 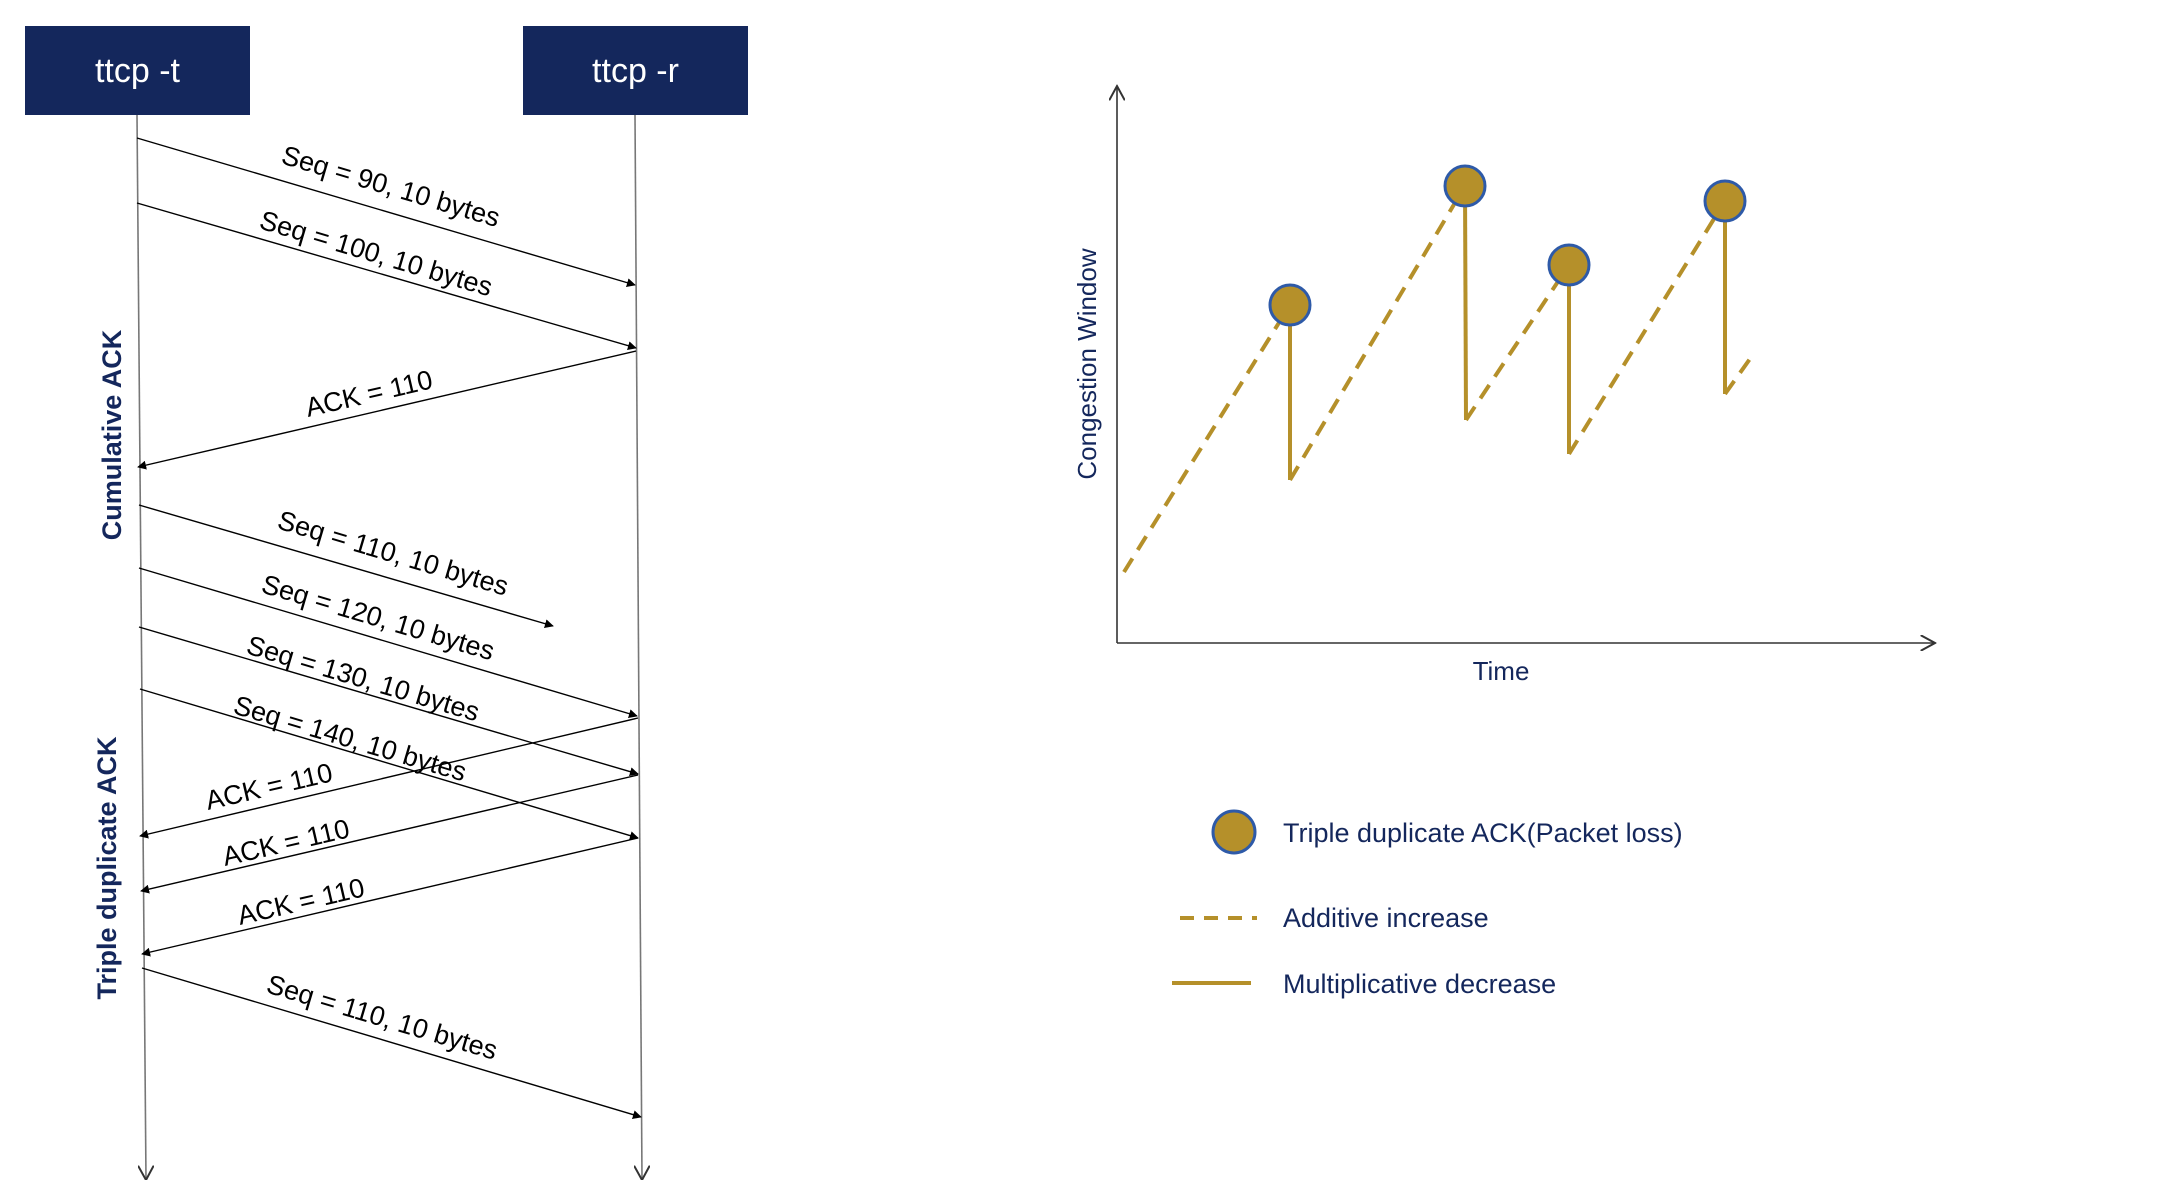 I want to click on sender-host: ttcp -t, so click(x=137, y=70).